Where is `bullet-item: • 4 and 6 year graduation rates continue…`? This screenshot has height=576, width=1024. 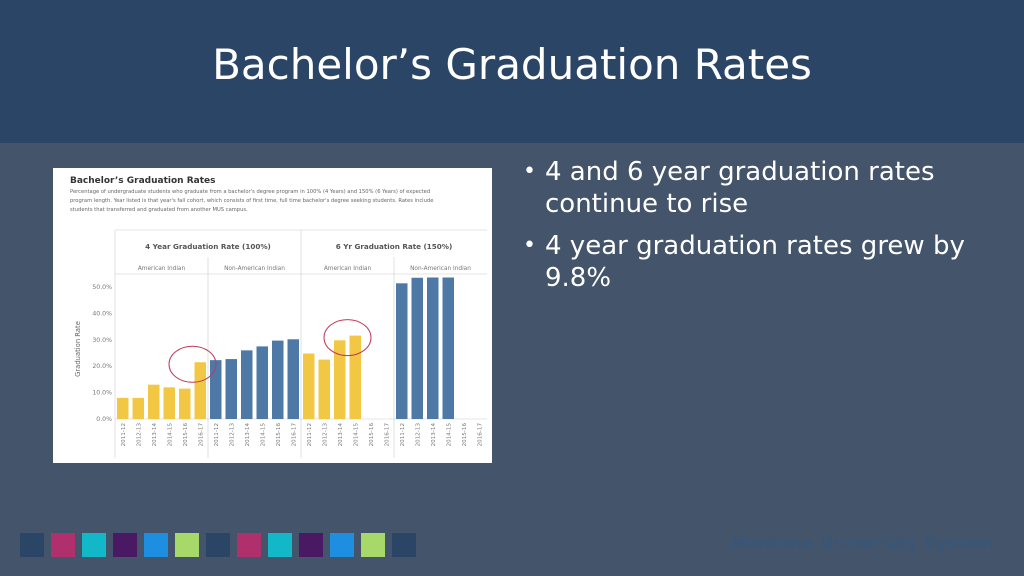
bullet-item: • 4 and 6 year graduation rates continue… is located at coordinates (763, 188).